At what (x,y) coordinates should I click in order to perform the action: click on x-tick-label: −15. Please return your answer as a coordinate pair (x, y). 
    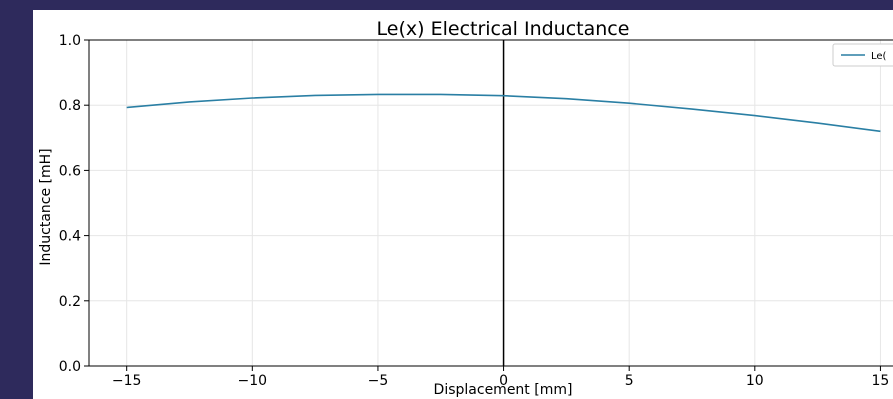
    Looking at the image, I should click on (127, 381).